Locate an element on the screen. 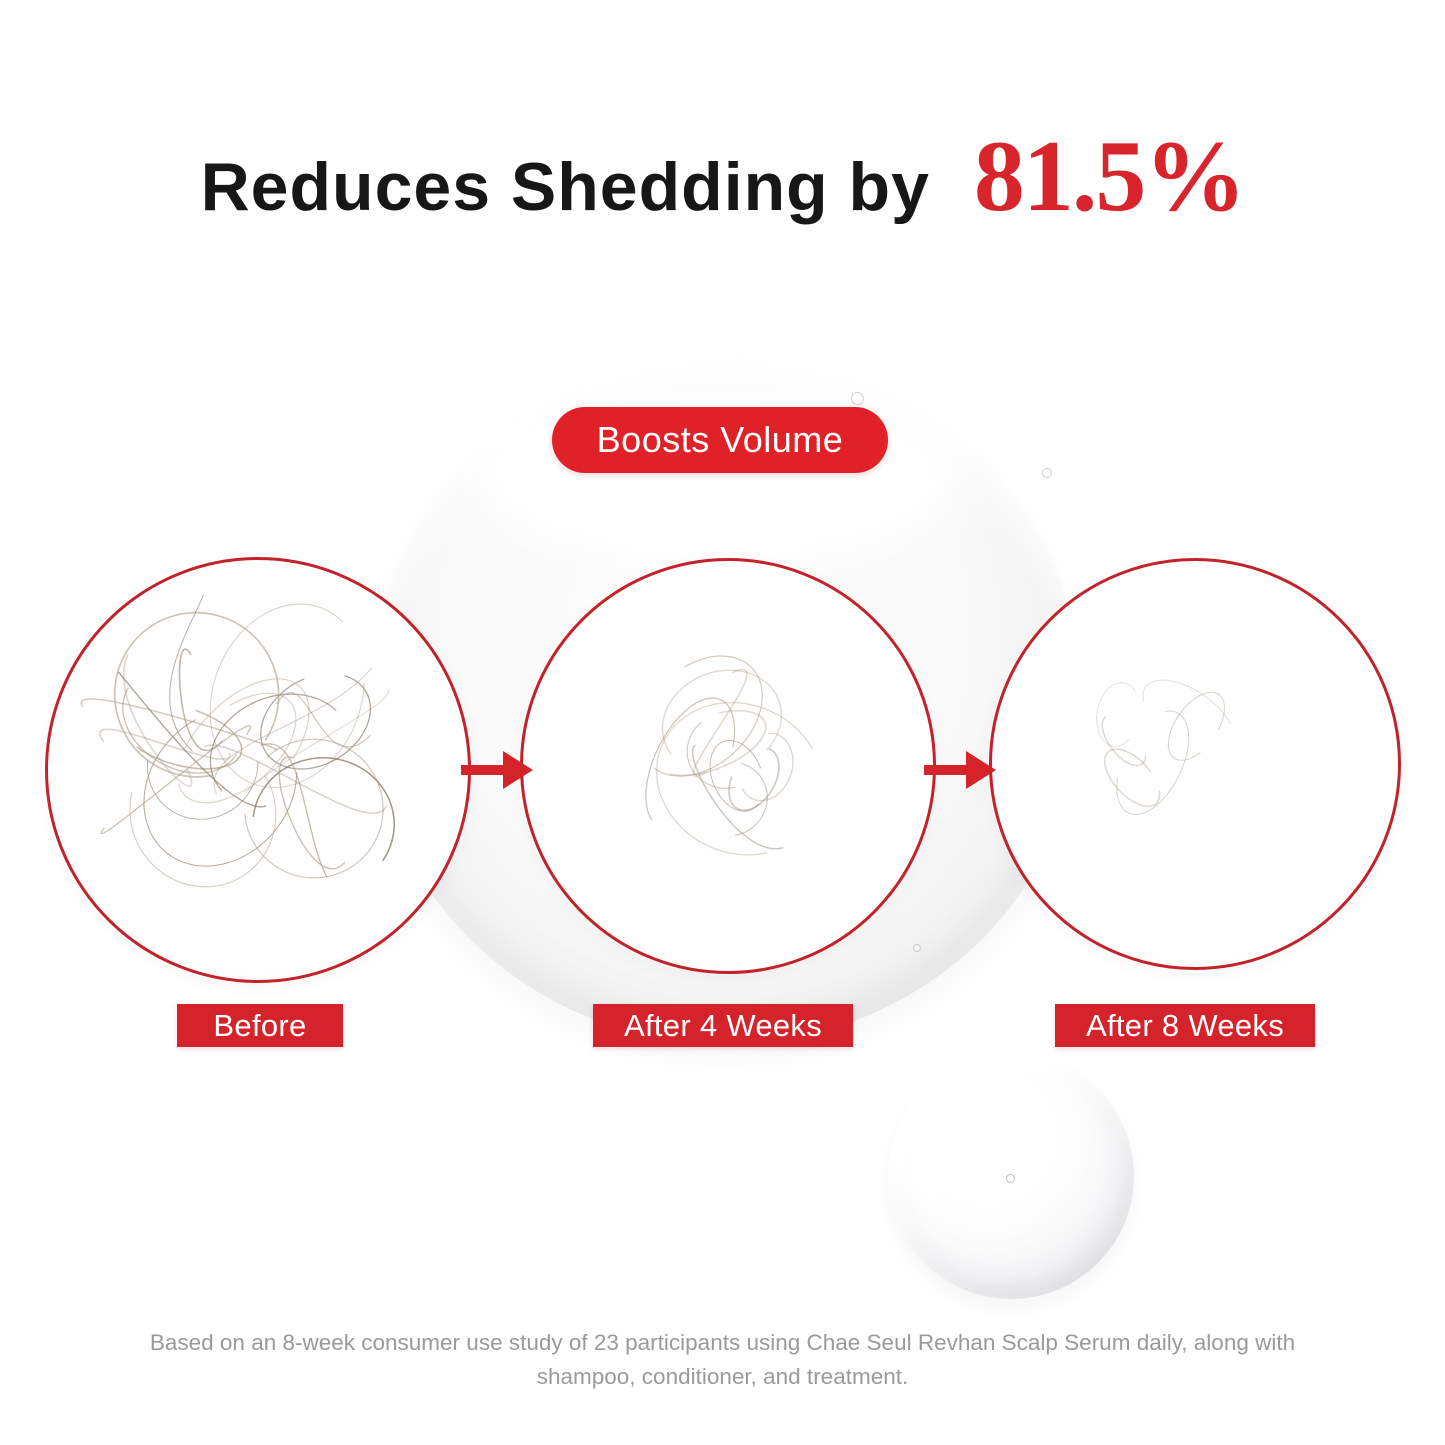  page-title: Reduces Shedding by 81.5% is located at coordinates (722, 176).